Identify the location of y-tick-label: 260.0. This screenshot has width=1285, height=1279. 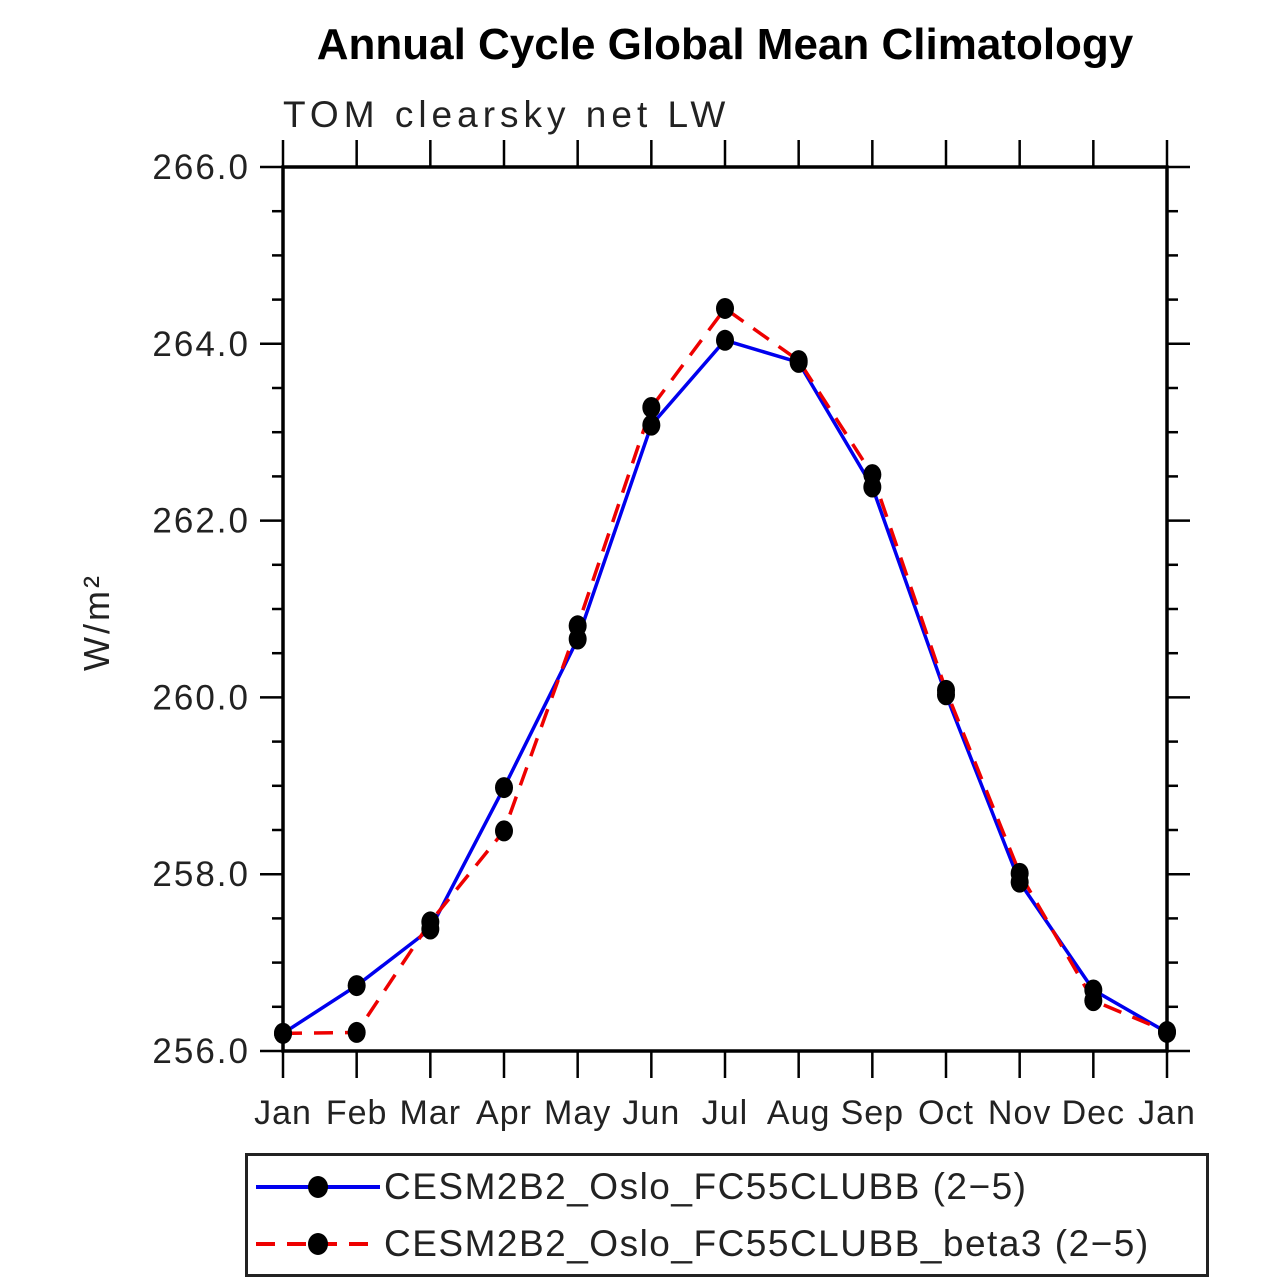
(201, 697).